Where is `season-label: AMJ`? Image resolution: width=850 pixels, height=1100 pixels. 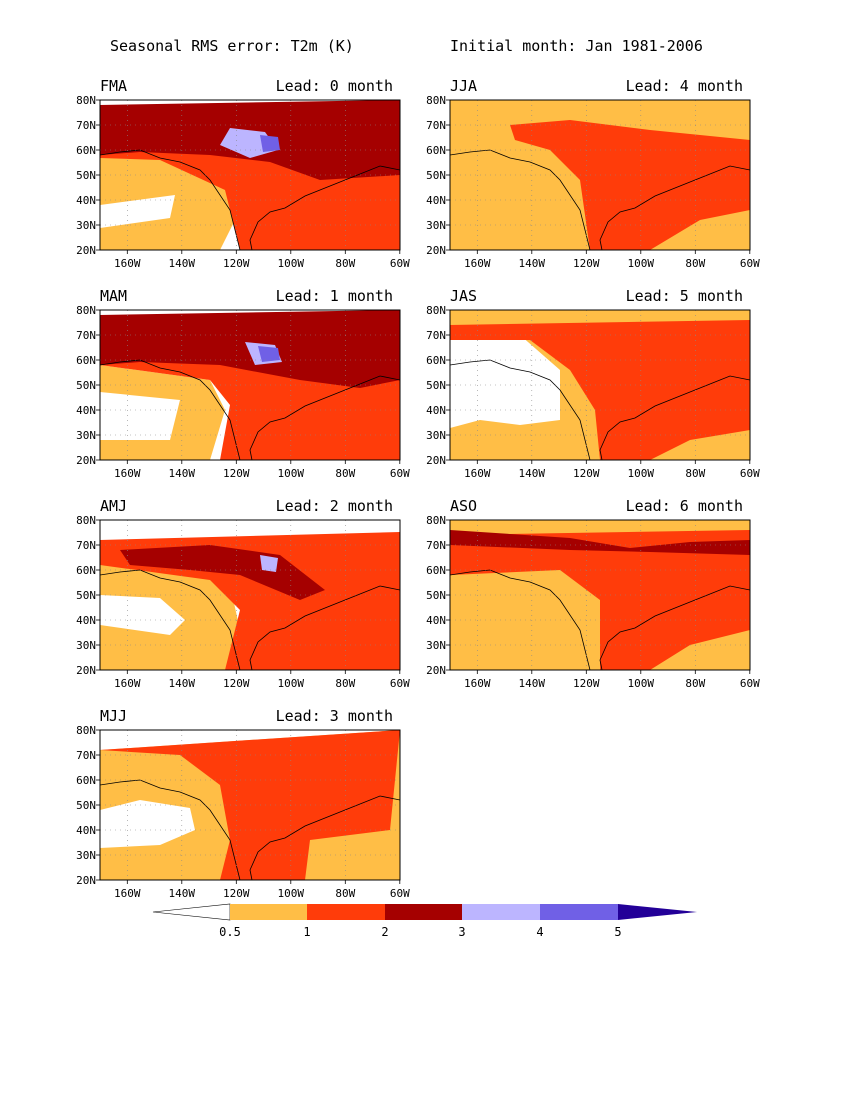 season-label: AMJ is located at coordinates (113, 506).